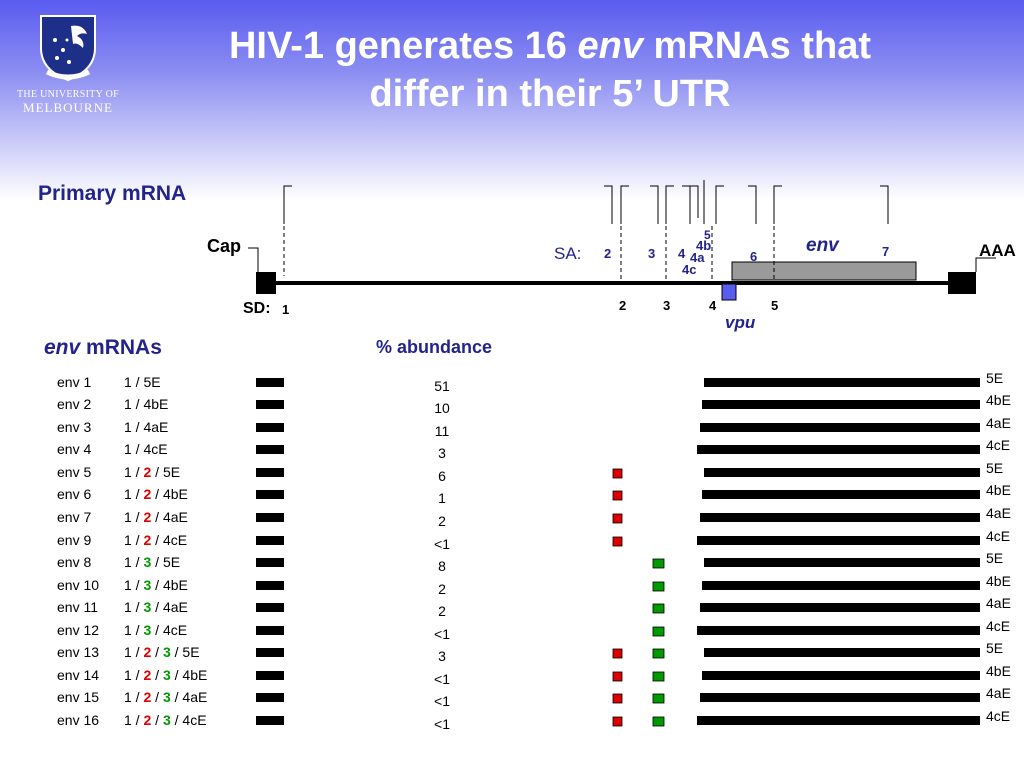 The height and width of the screenshot is (768, 1024). I want to click on sd-value-1: 1, so click(286, 309).